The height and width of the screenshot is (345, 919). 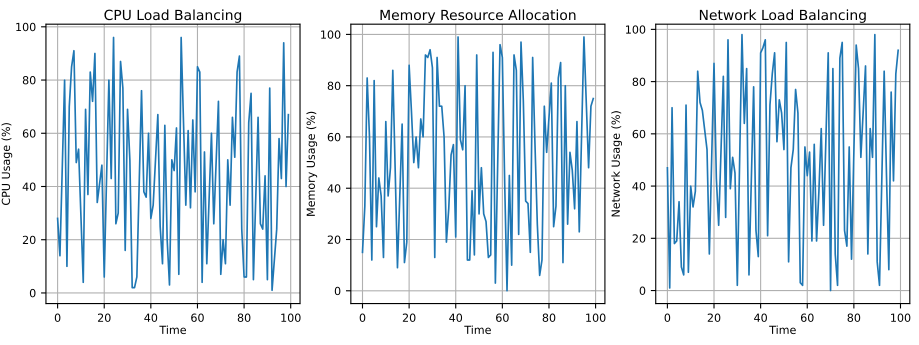 What do you see at coordinates (7, 164) in the screenshot?
I see `y-axis-title: CPU Usage (%)` at bounding box center [7, 164].